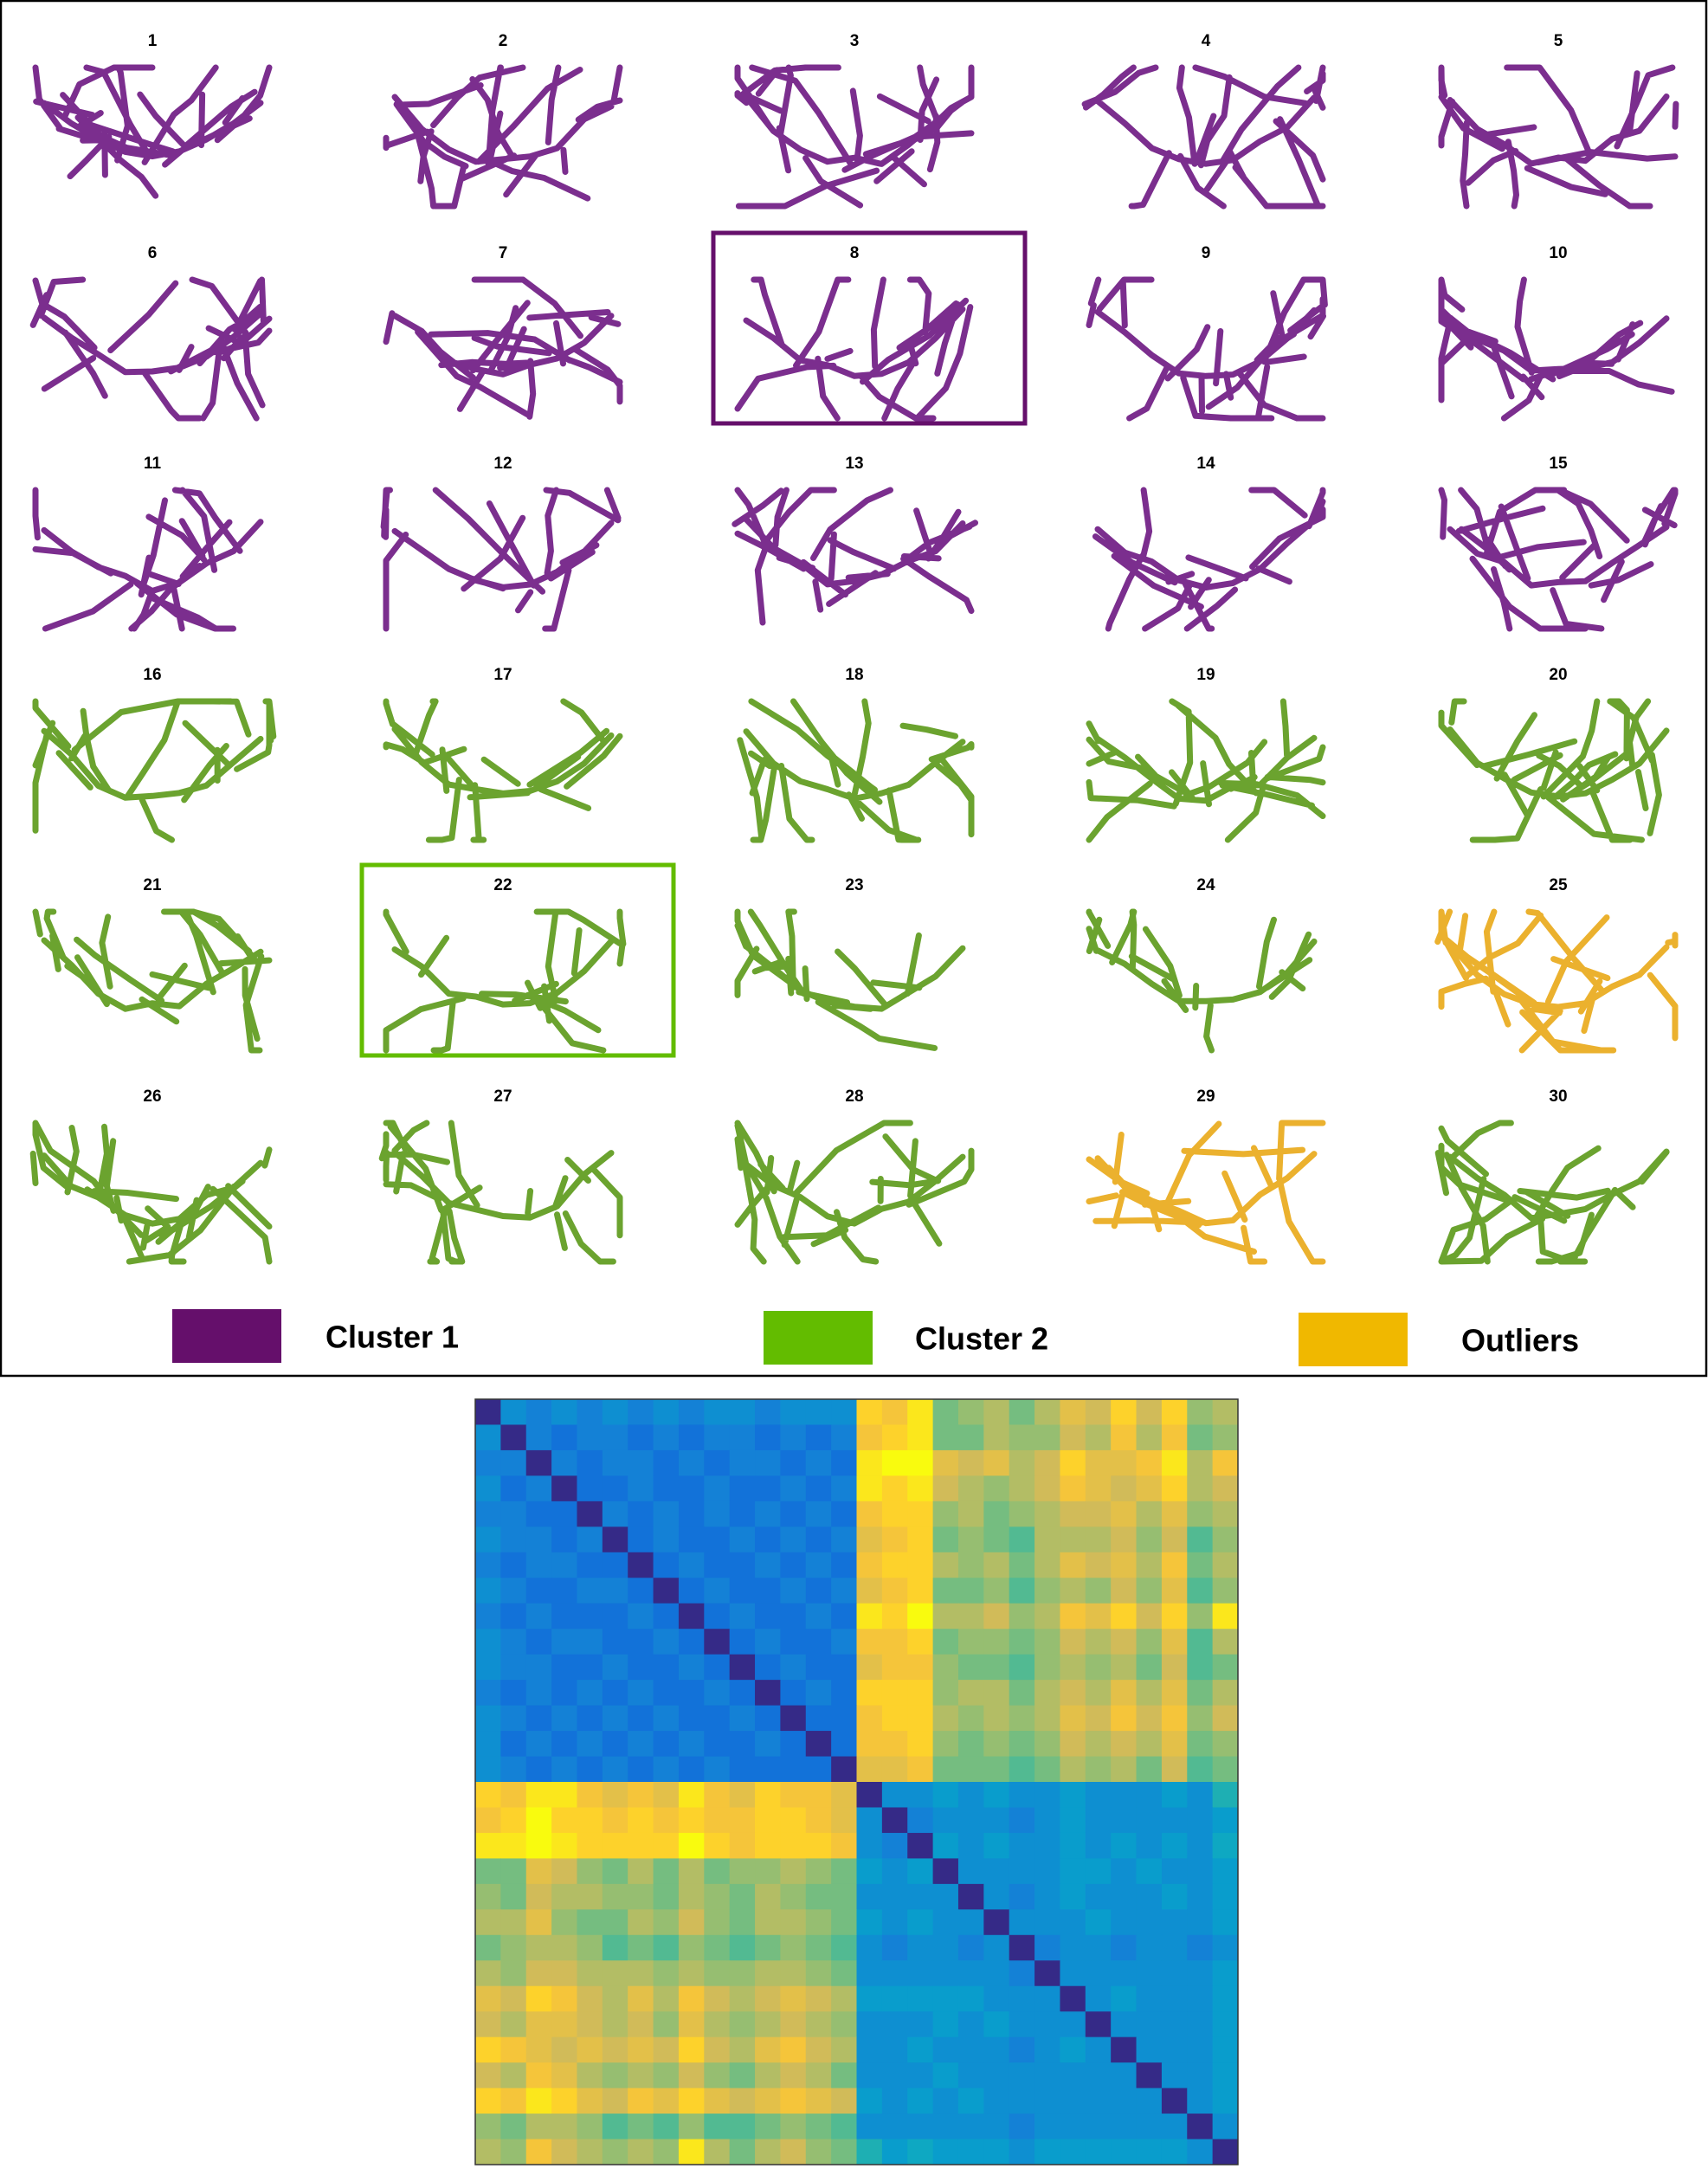 The height and width of the screenshot is (2175, 1708). What do you see at coordinates (502, 675) in the screenshot?
I see `panel-label: 17` at bounding box center [502, 675].